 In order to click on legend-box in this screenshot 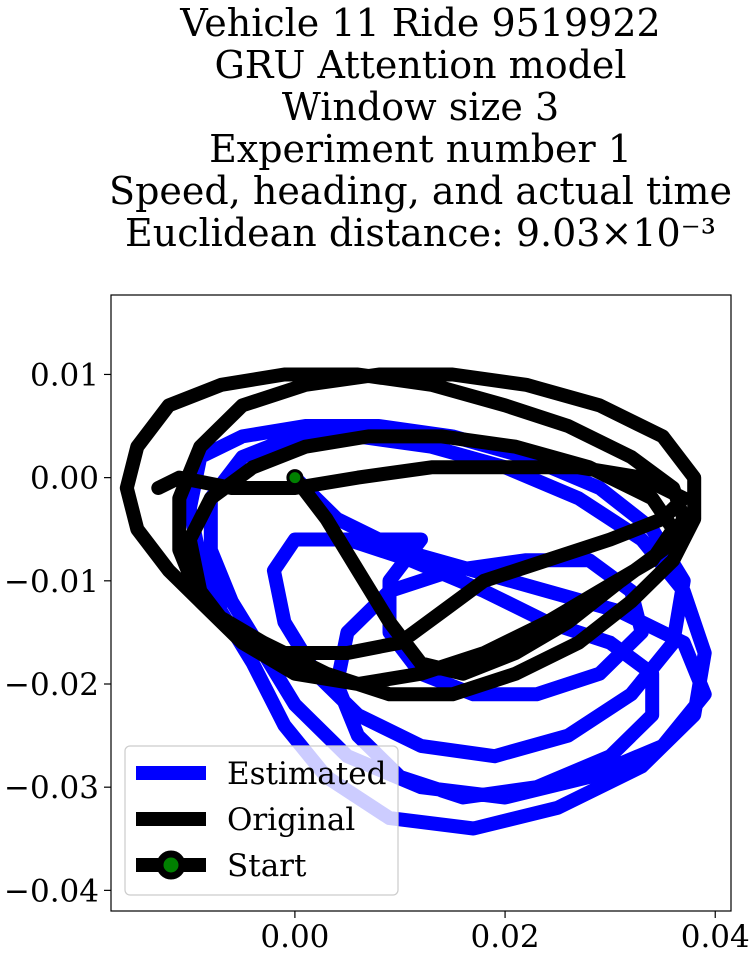, I will do `click(261, 820)`.